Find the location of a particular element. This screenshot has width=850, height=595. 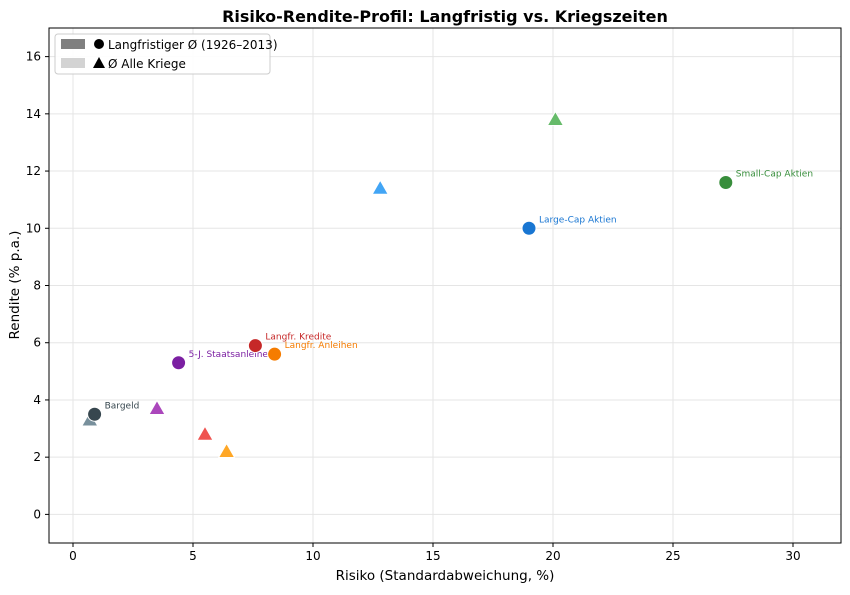

x-tick-label: 10 is located at coordinates (312, 556).